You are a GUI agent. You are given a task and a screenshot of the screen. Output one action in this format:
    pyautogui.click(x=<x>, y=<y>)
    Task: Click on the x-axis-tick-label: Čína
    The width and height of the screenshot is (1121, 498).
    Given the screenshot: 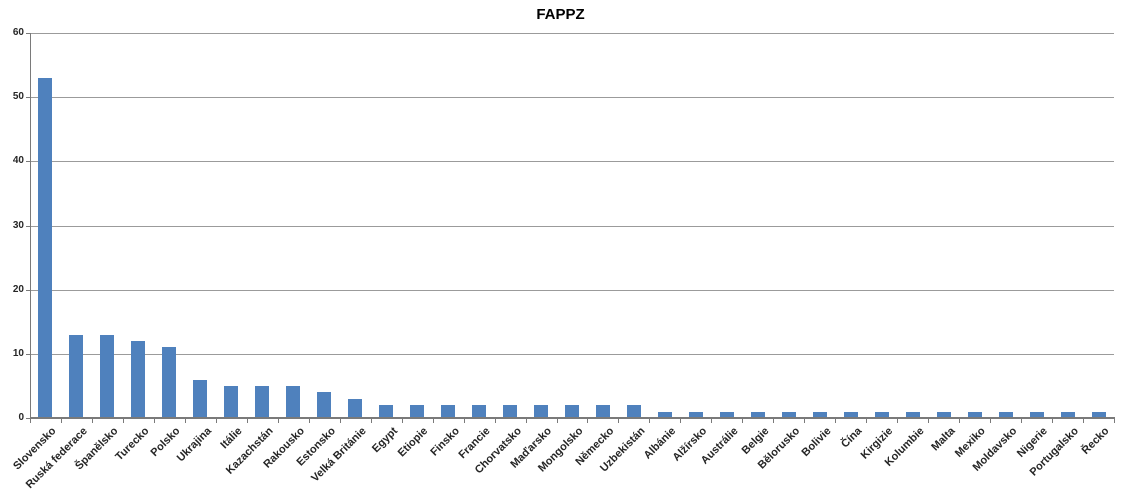 What is the action you would take?
    pyautogui.click(x=851, y=438)
    